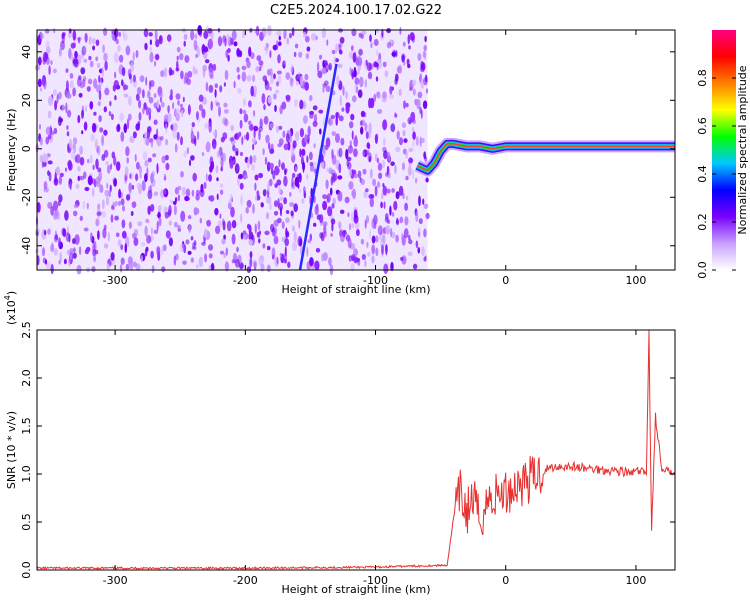 The height and width of the screenshot is (600, 750). Describe the element at coordinates (10, 308) in the screenshot. I see `snr-multiplier-label: (x104)` at that location.